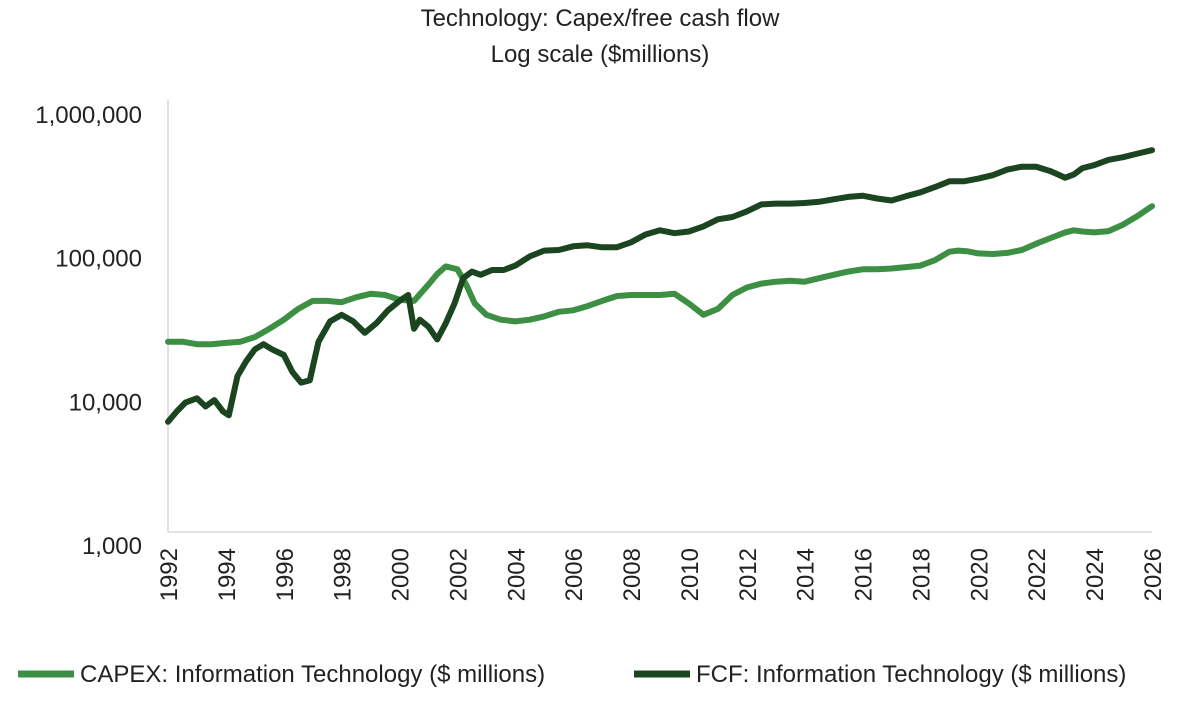 Image resolution: width=1200 pixels, height=724 pixels. I want to click on x-tick-label: 2006, so click(574, 574).